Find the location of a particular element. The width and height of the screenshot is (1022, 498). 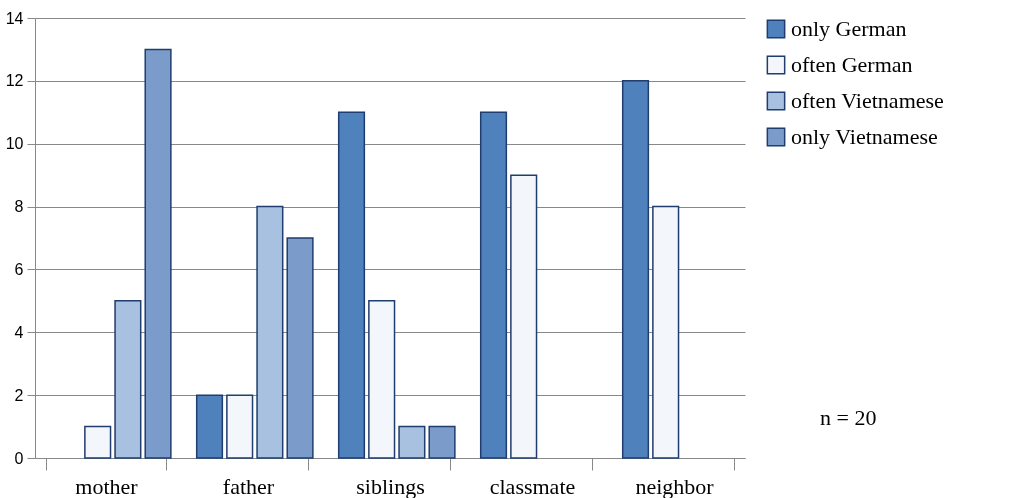

y-tick-label: 14 is located at coordinates (14, 18).